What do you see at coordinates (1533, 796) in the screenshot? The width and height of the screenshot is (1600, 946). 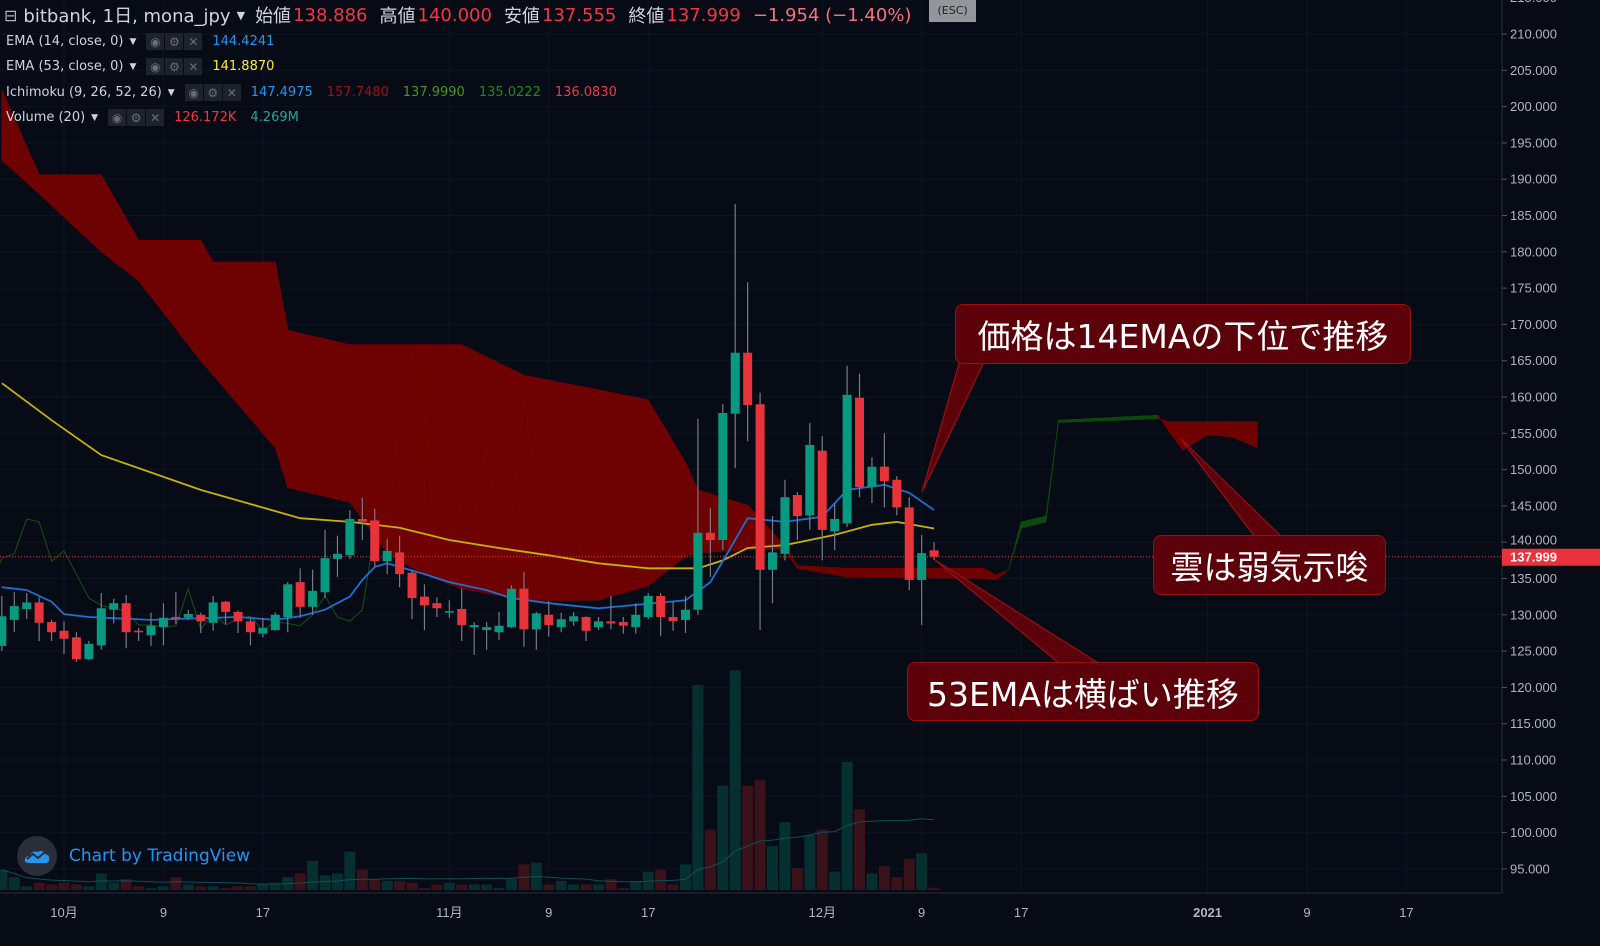 I see `price-tick-label: 105.000` at bounding box center [1533, 796].